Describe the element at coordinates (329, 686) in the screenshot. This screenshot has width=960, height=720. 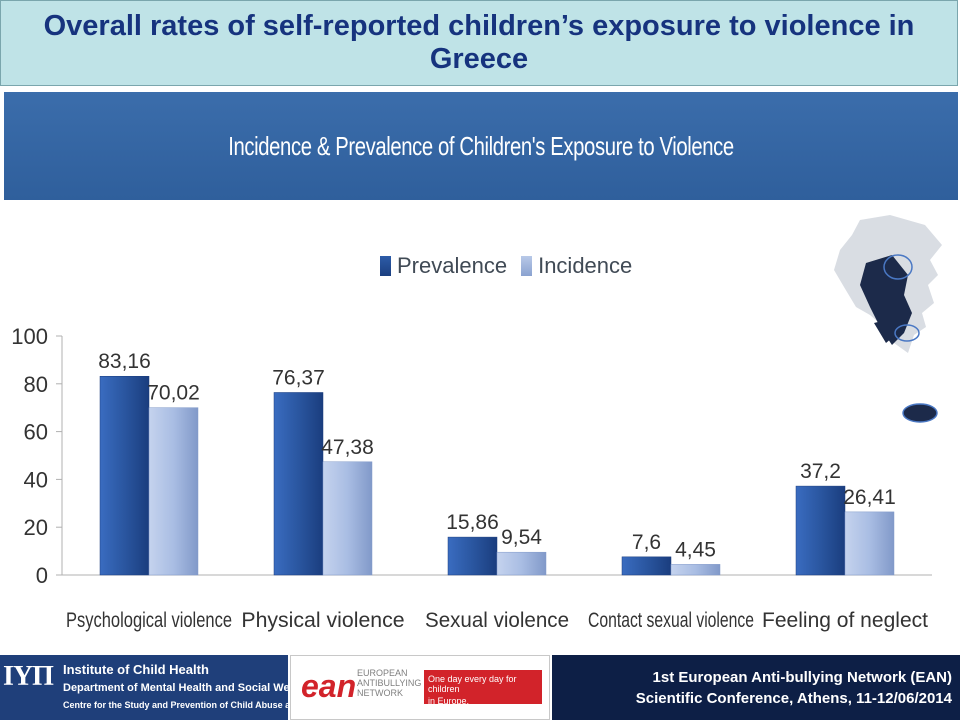
I see `ean-logo: ean` at that location.